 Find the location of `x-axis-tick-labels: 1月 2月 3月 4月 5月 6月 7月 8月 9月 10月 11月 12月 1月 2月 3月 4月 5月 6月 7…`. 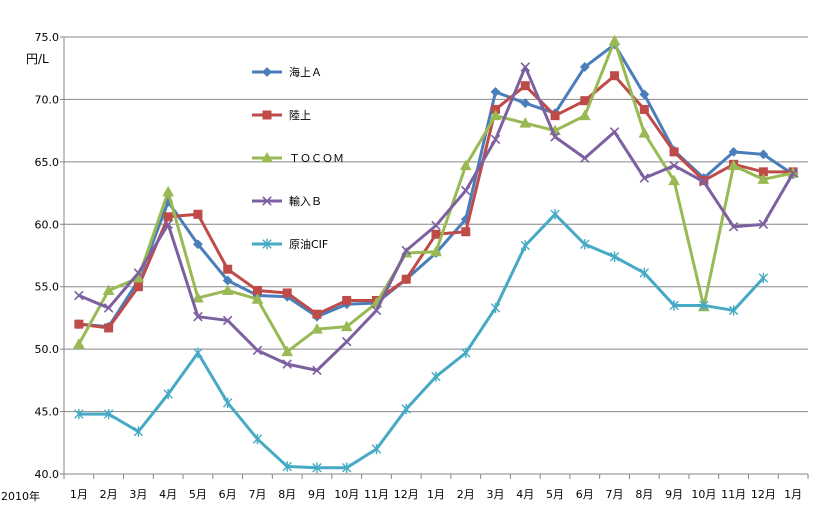

x-axis-tick-labels: 1月 2月 3月 4月 5月 6月 7月 8月 9月 10月 11月 12月 1月 2月 3月 4月 5月 6月 7… is located at coordinates (436, 494).